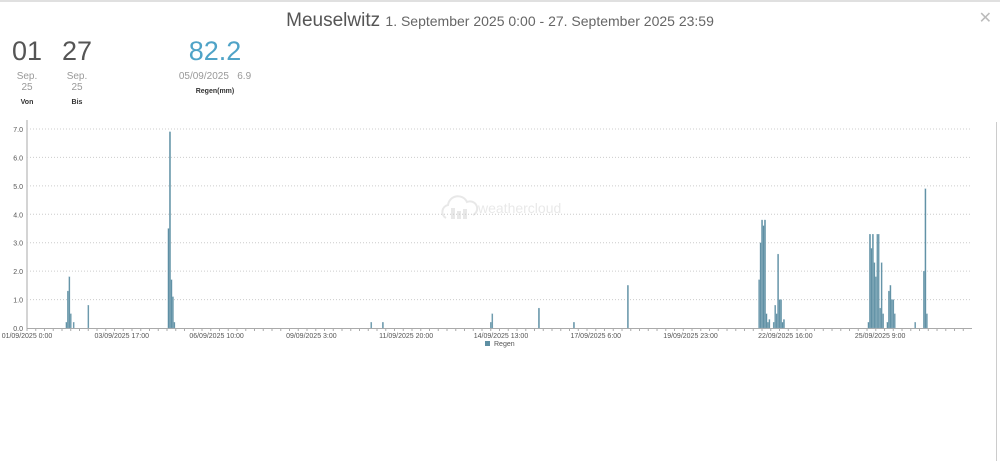 The height and width of the screenshot is (463, 1000). I want to click on stat-label: Bis, so click(77, 102).